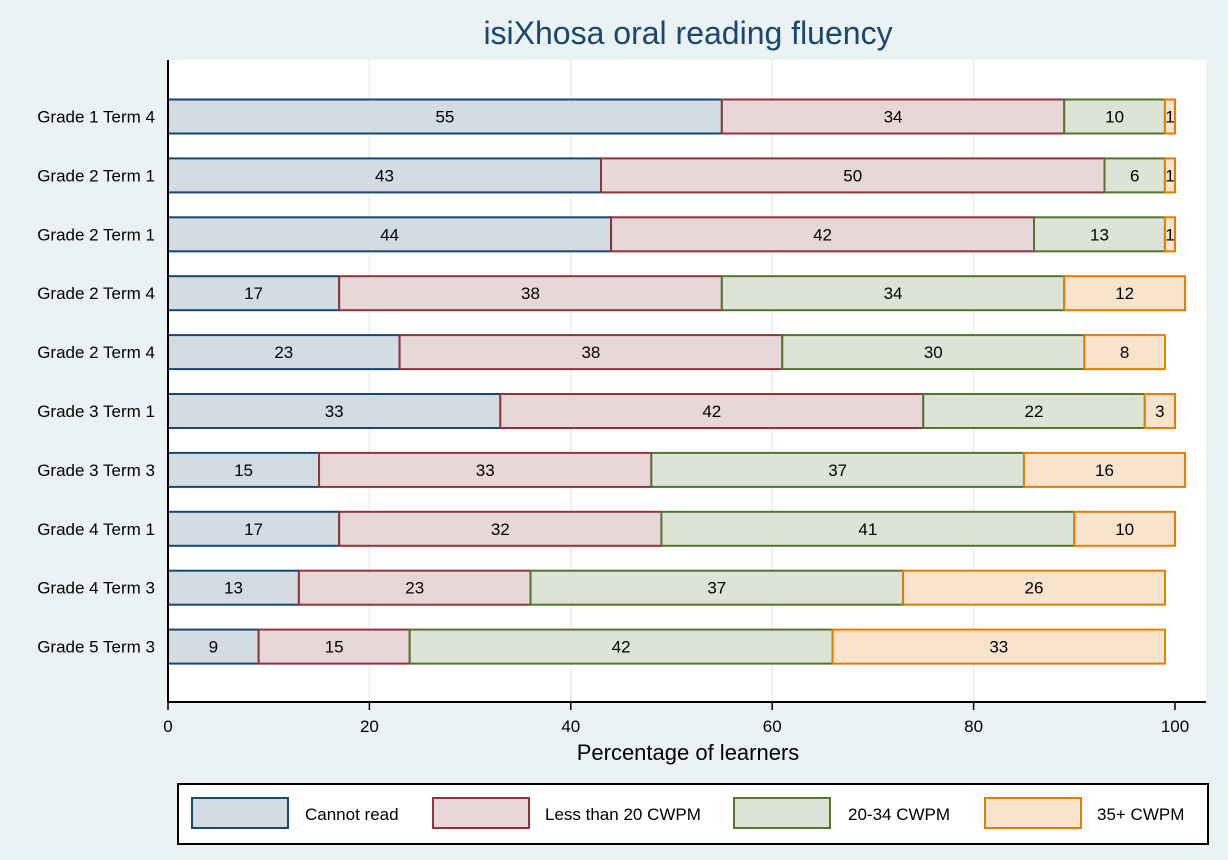 The height and width of the screenshot is (860, 1228). Describe the element at coordinates (570, 726) in the screenshot. I see `x-tick-label: 40` at that location.